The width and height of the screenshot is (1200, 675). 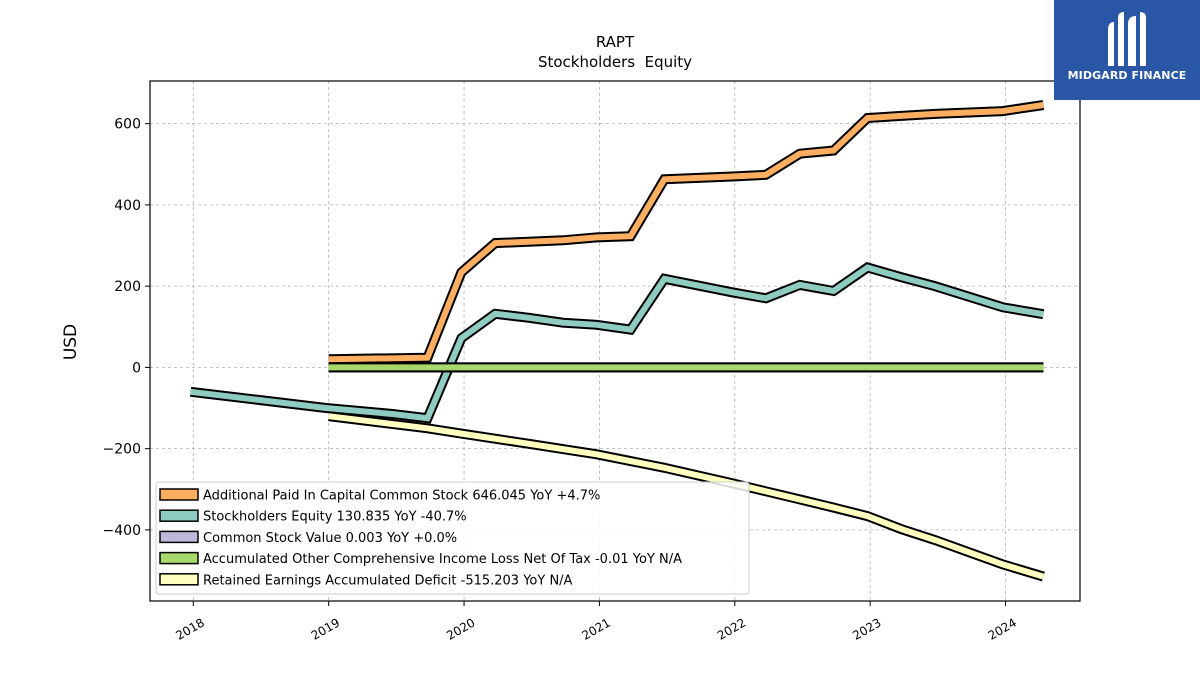 What do you see at coordinates (1127, 39) in the screenshot?
I see `midgard-logo-icon` at bounding box center [1127, 39].